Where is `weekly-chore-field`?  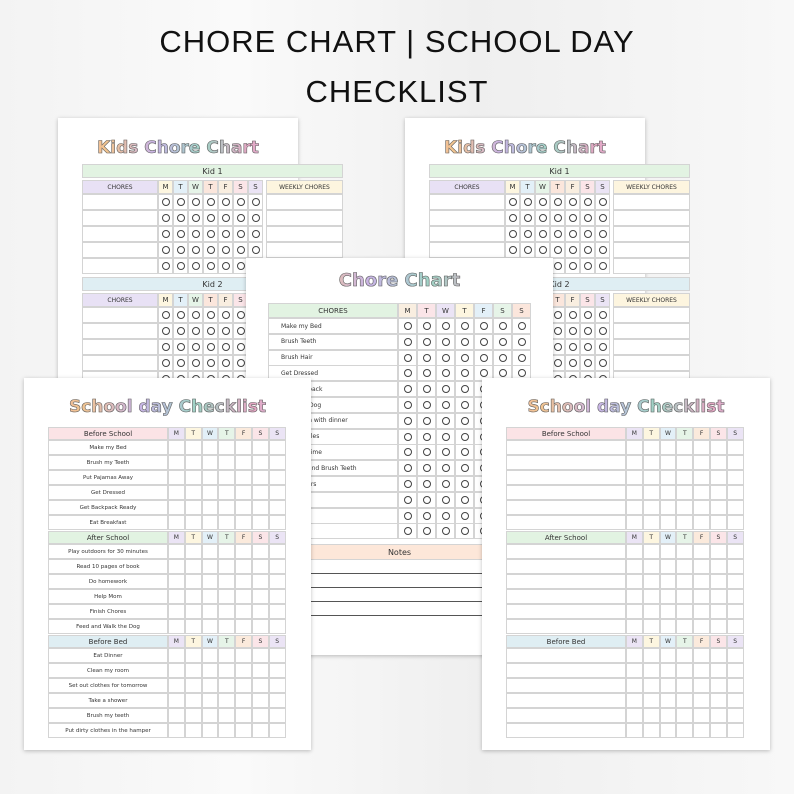 weekly-chore-field is located at coordinates (651, 218).